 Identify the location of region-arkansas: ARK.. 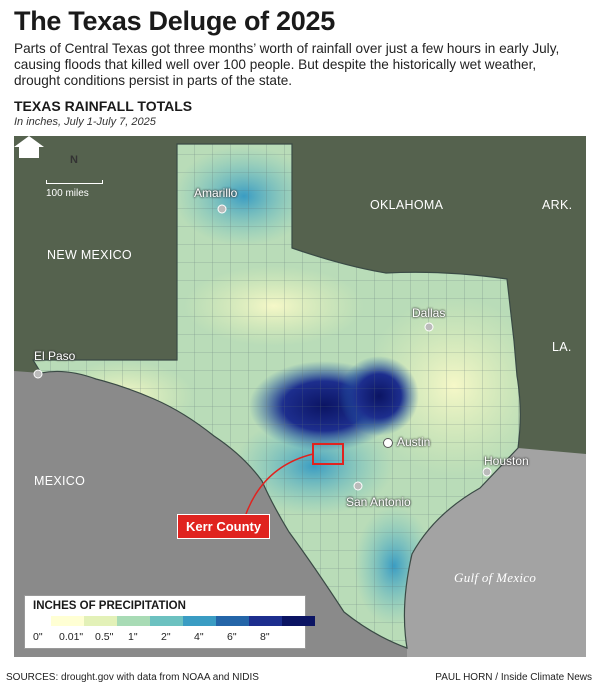
(557, 205).